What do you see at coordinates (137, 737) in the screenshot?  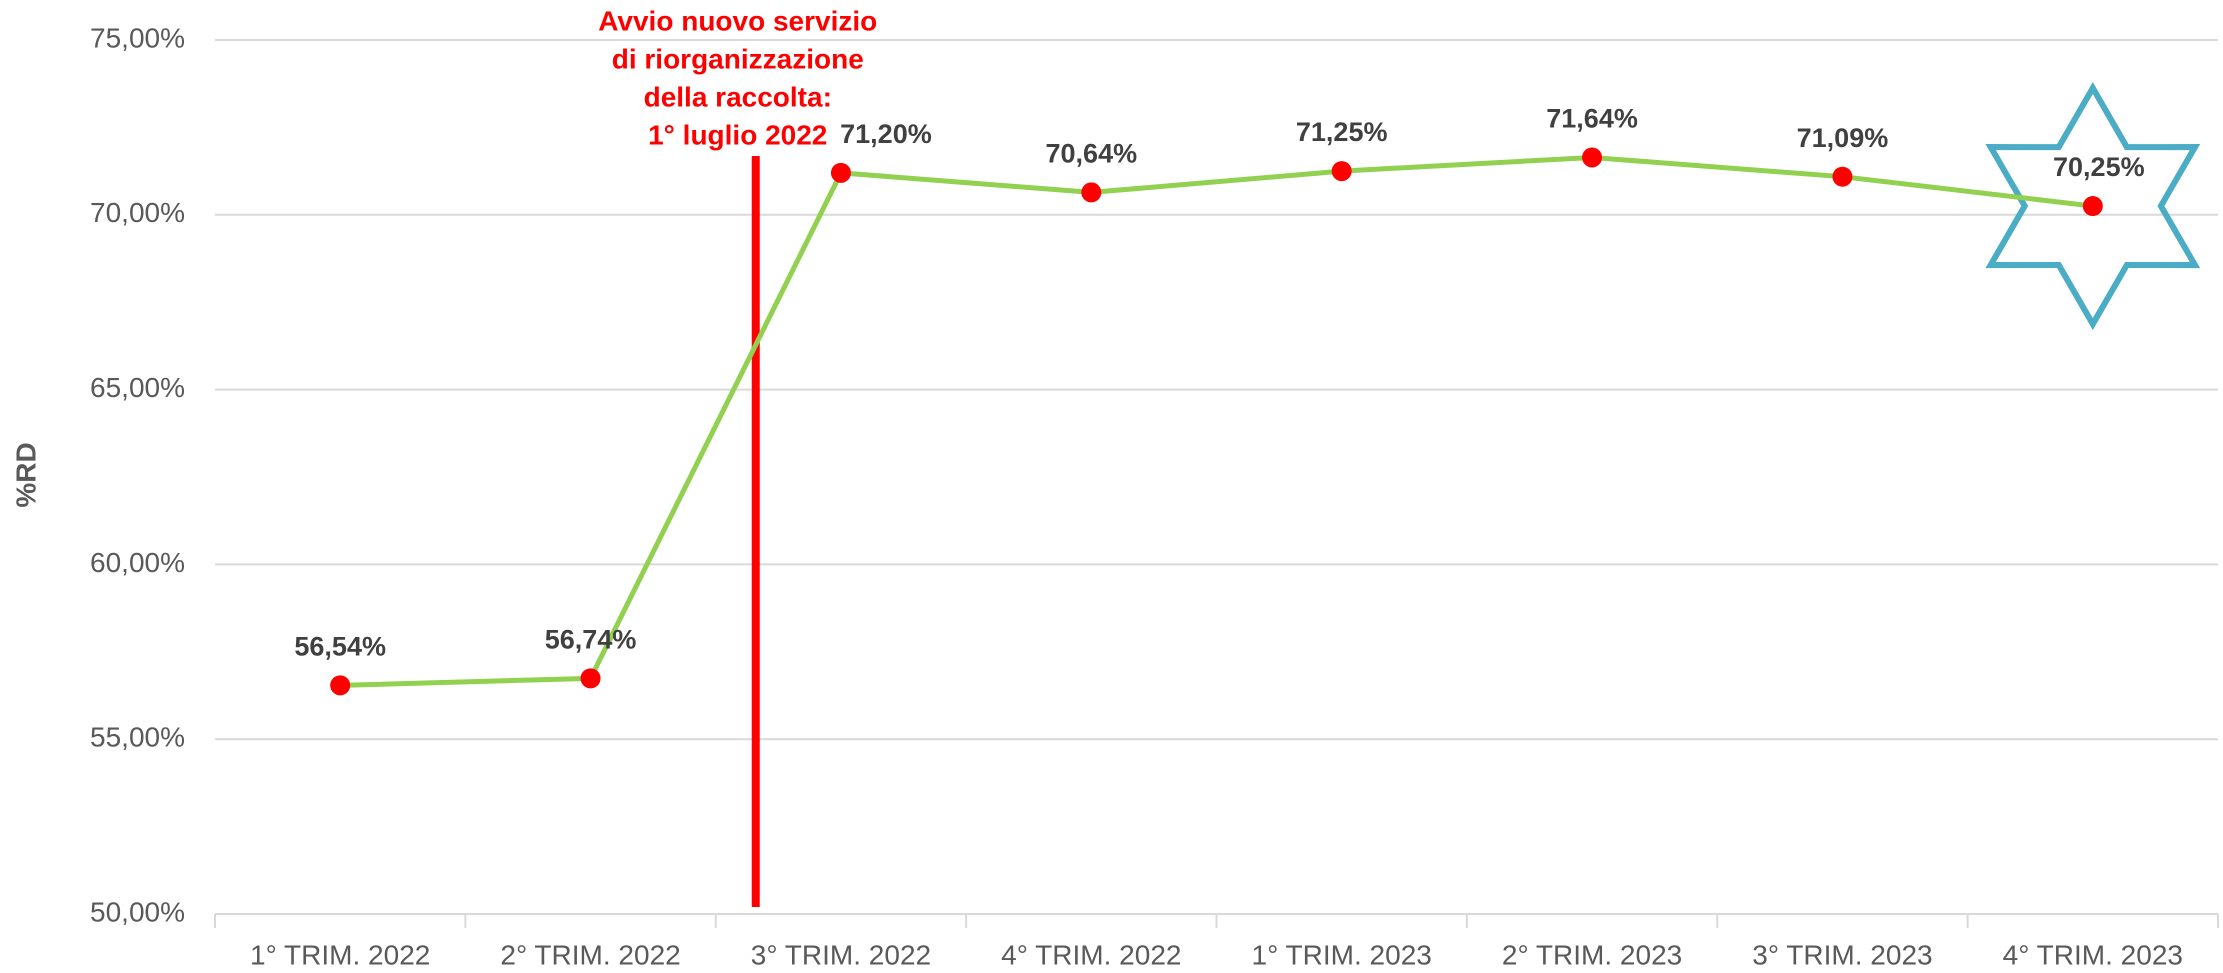 I see `y-tick-label: 55,00%` at bounding box center [137, 737].